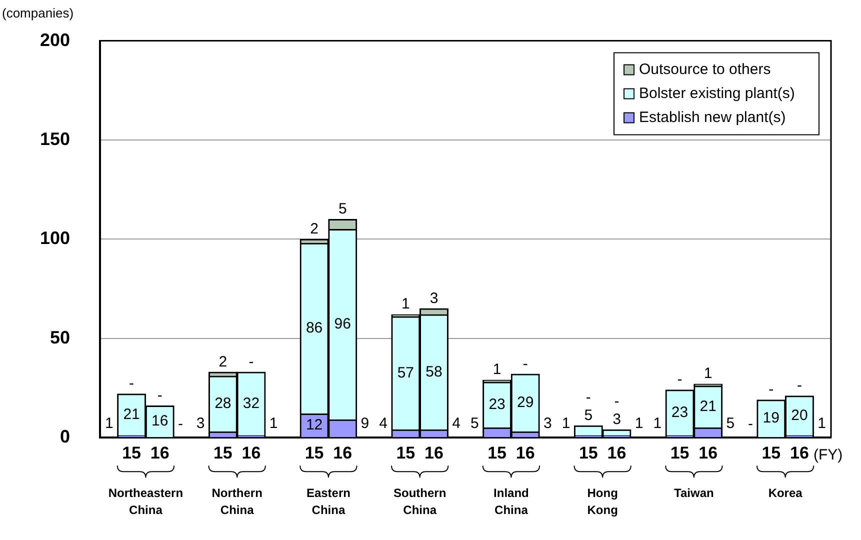 This screenshot has width=861, height=540. Describe the element at coordinates (602, 501) in the screenshot. I see `text: Hong Kong` at that location.